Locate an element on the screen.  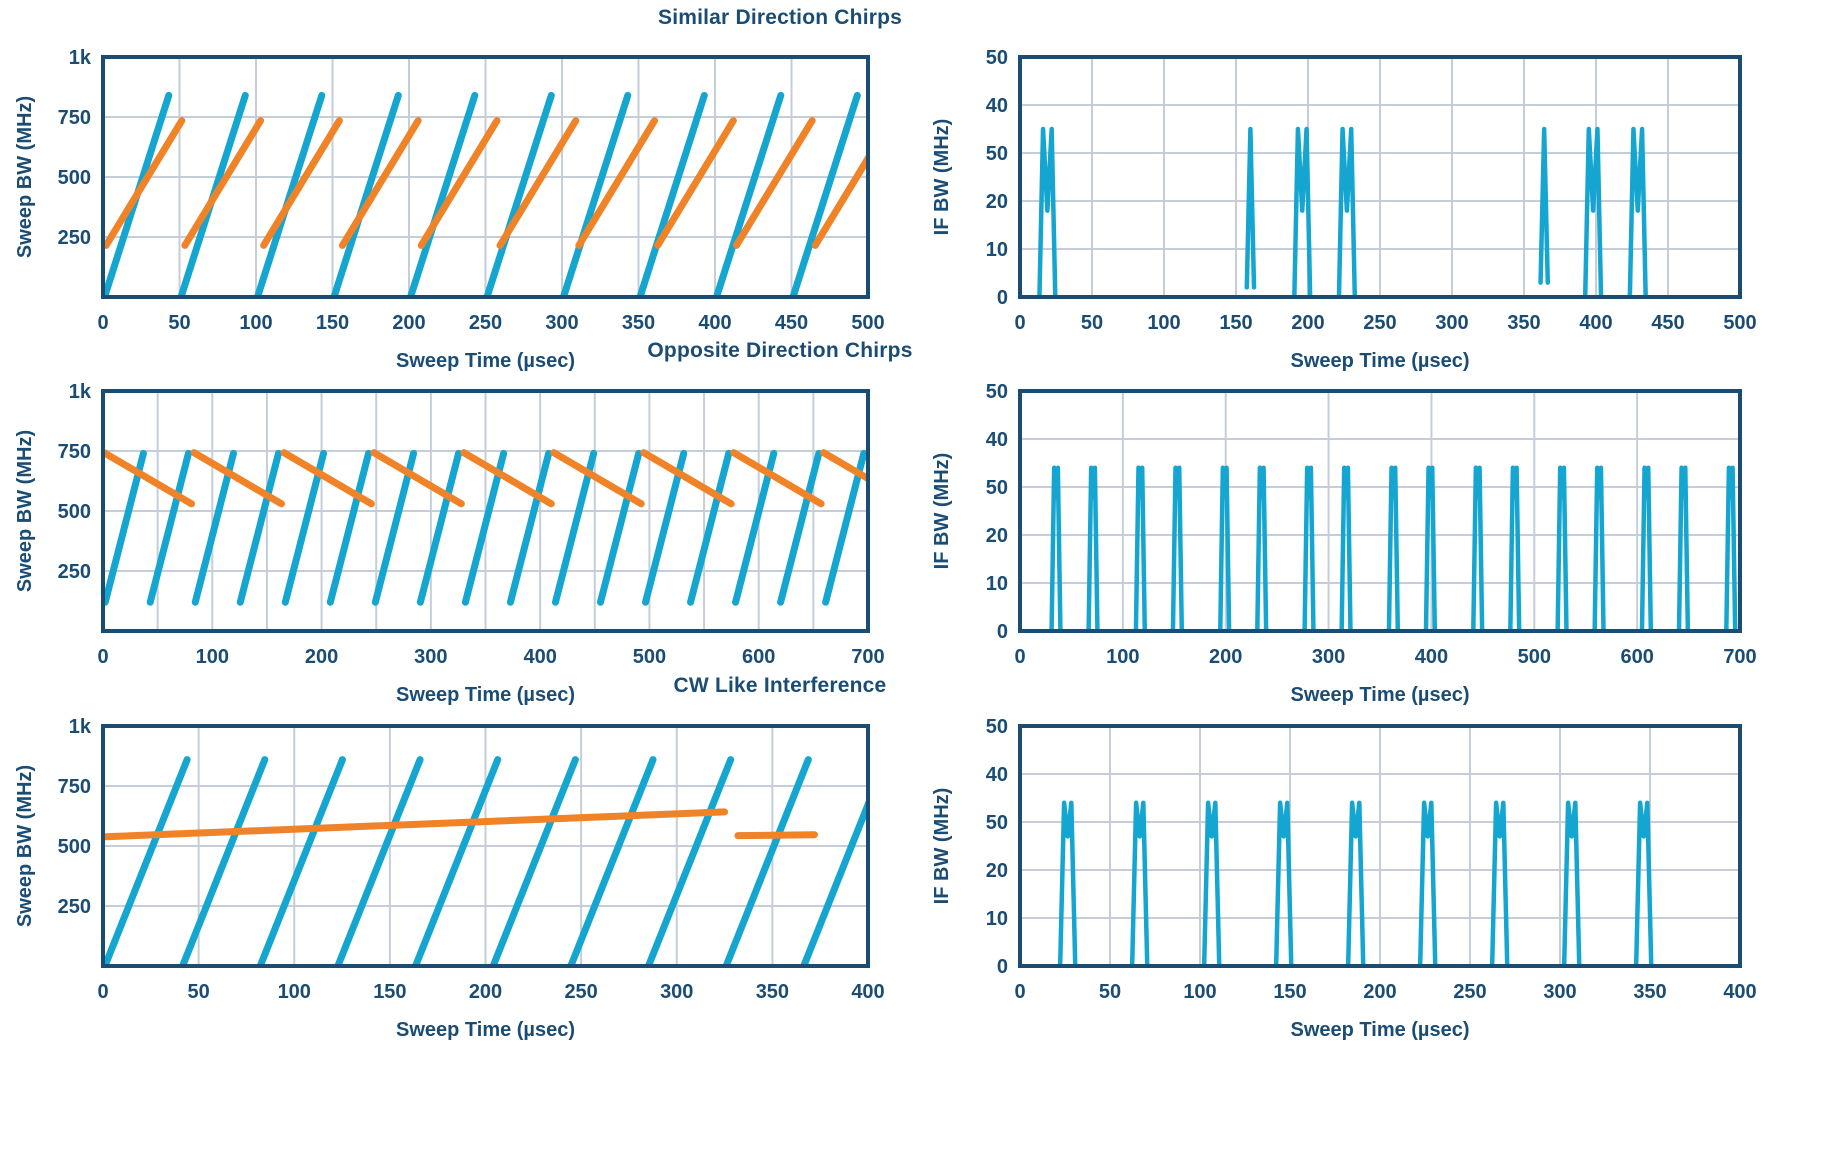
x-tick-labels: 0 100 200 300 400 500 600 700 is located at coordinates (490, 657).